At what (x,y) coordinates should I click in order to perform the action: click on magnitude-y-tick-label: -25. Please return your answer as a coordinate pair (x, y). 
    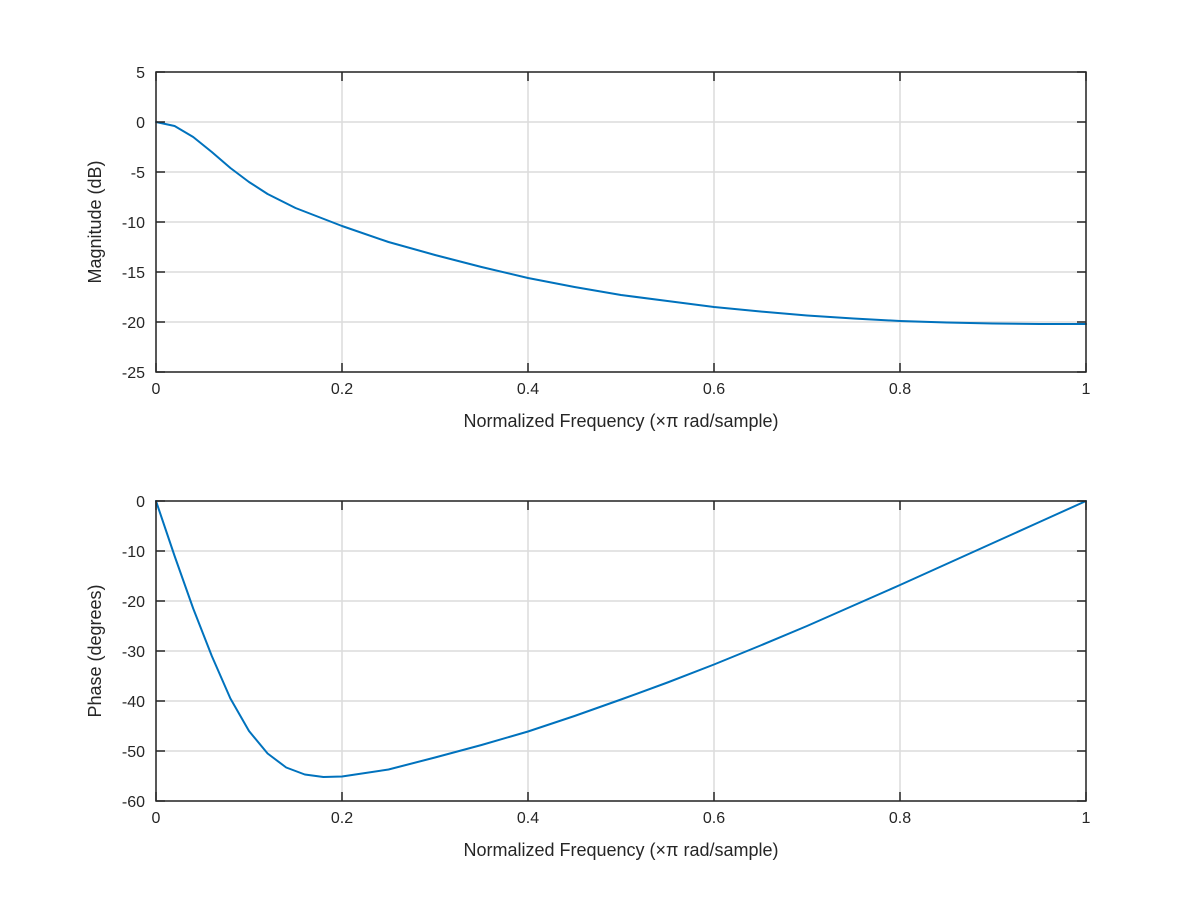
    Looking at the image, I should click on (133, 373).